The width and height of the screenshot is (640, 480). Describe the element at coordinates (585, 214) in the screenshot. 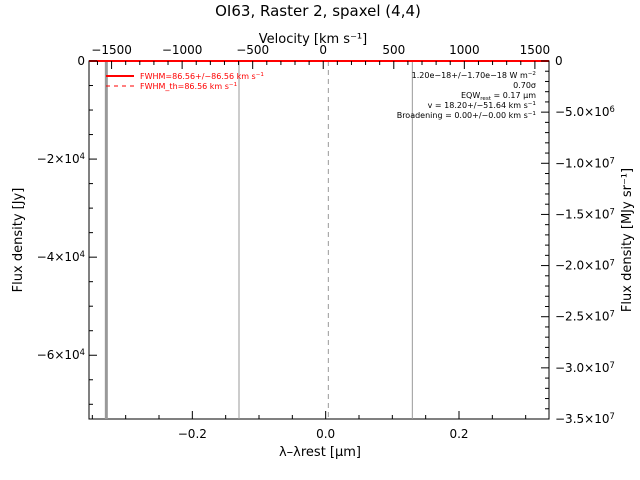

I see `y2-tick-label: −1.5×107` at that location.